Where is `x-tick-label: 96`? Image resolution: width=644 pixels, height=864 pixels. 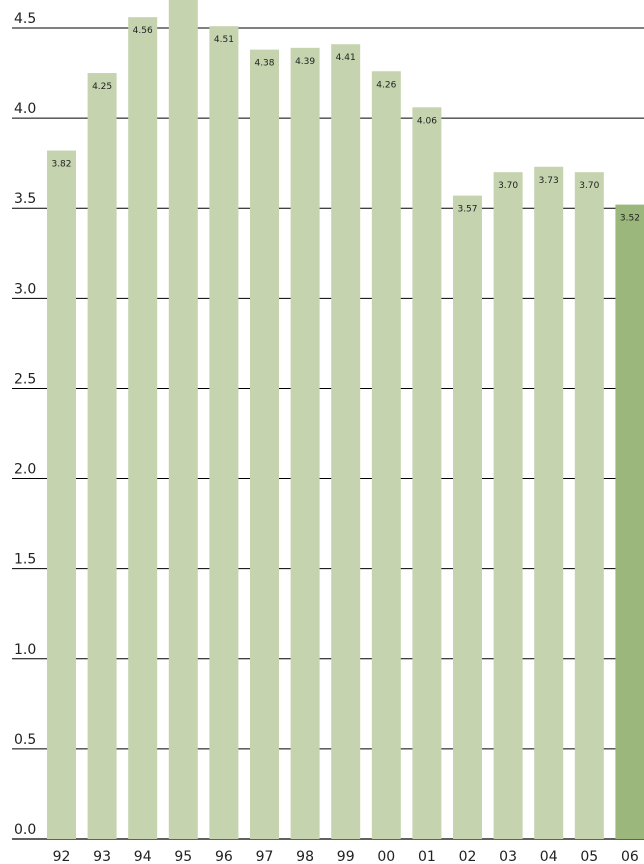 x-tick-label: 96 is located at coordinates (224, 856).